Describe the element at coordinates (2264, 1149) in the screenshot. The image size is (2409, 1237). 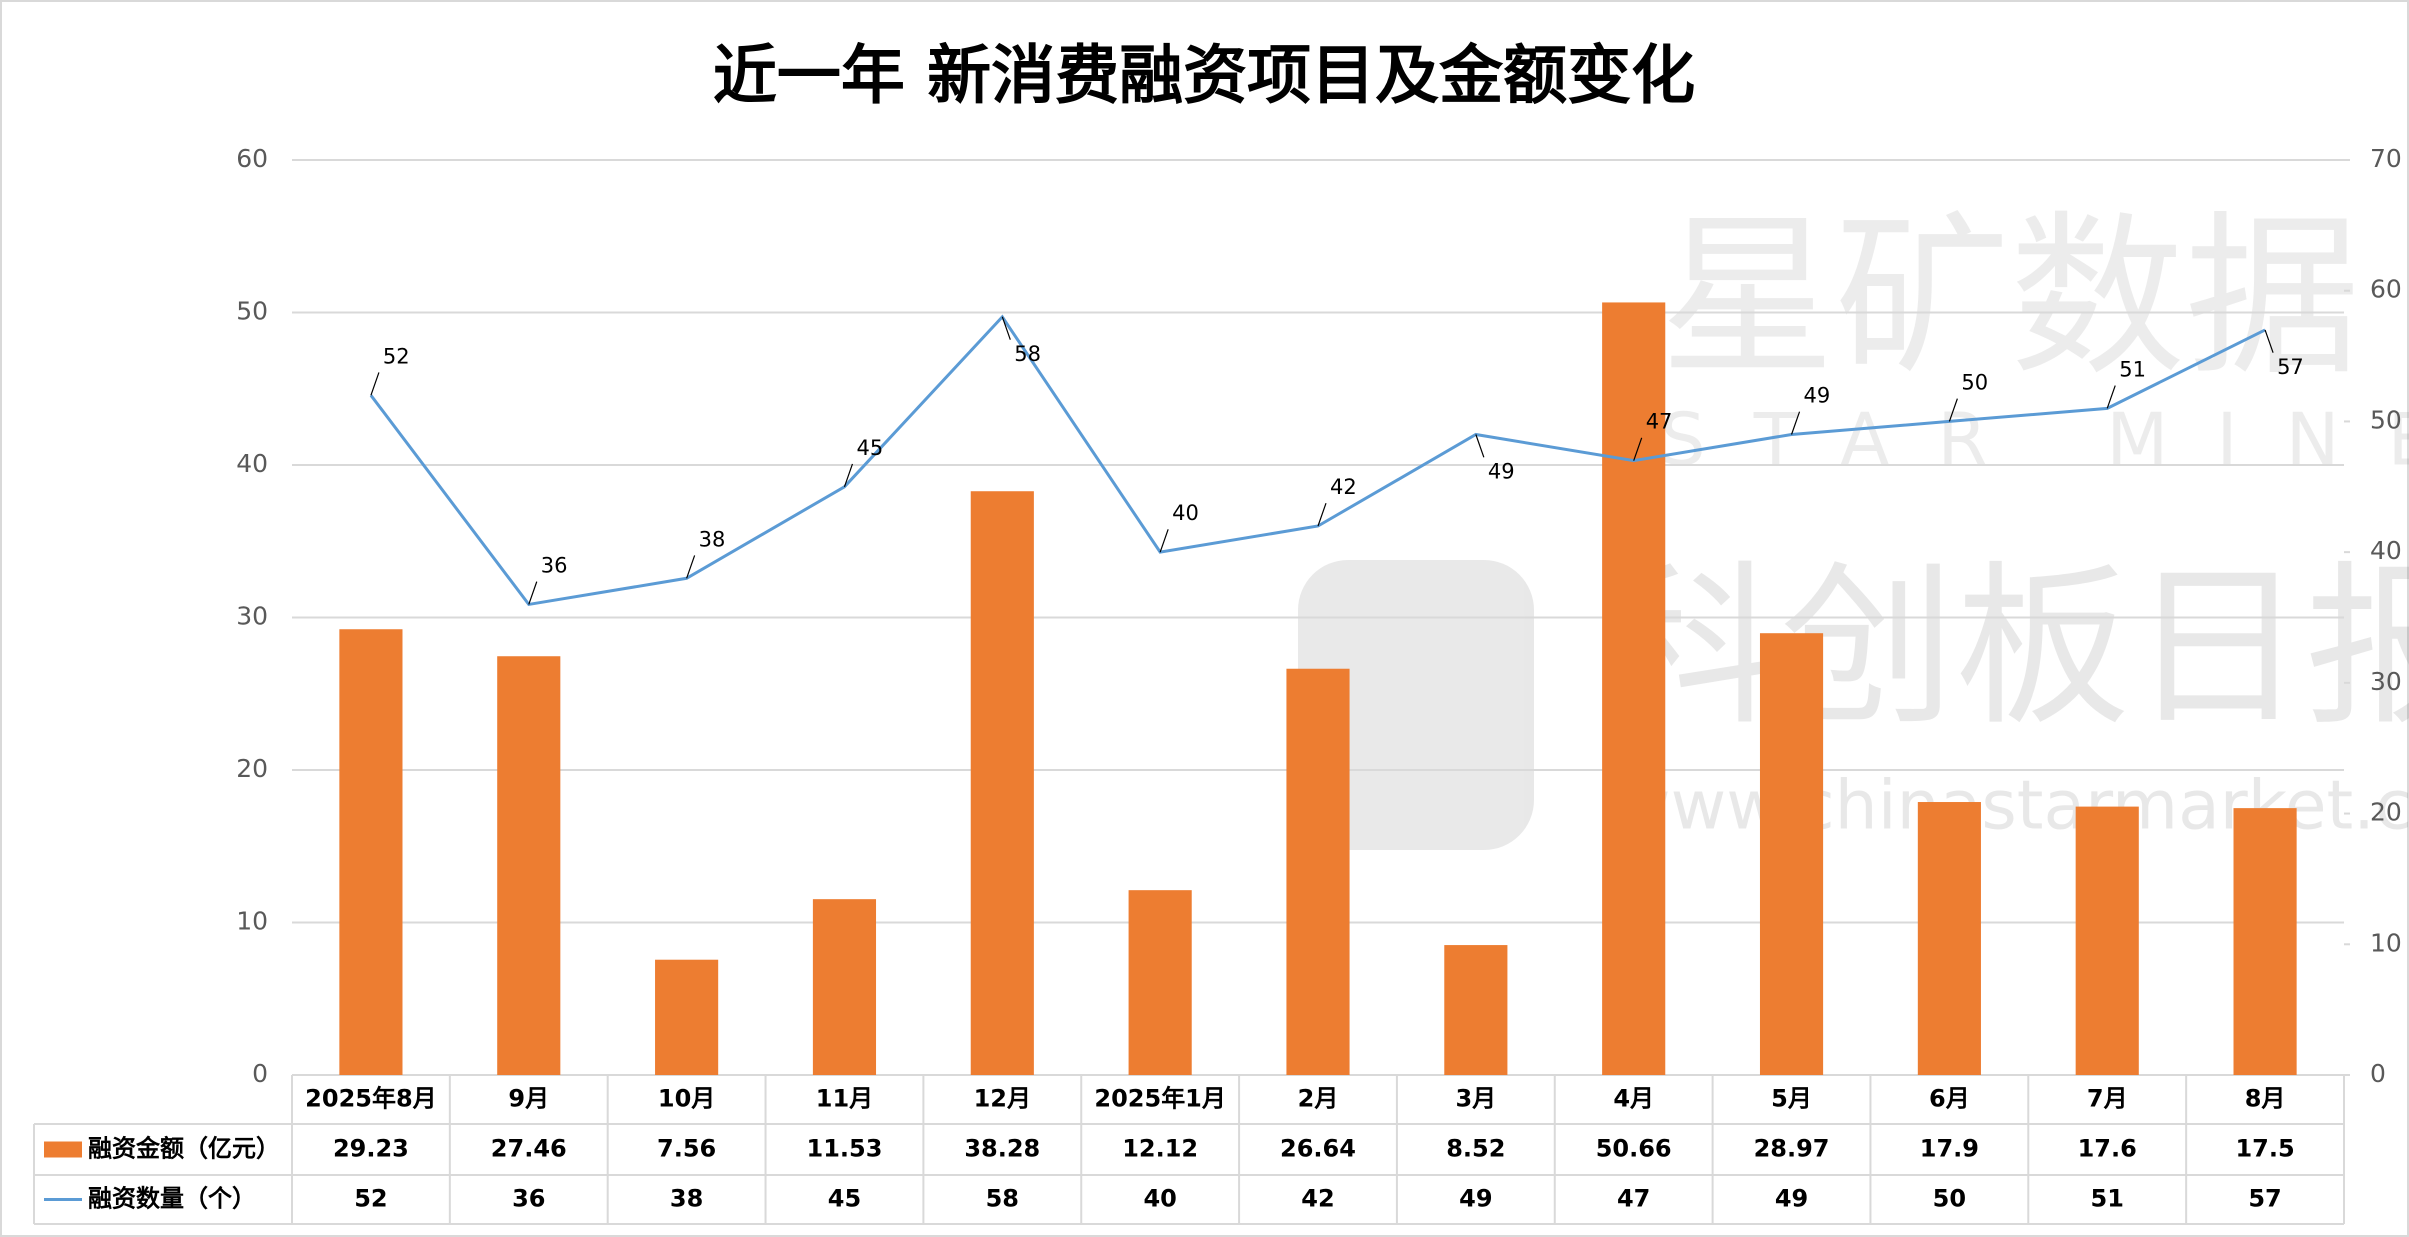
I see `table-value: 17.5` at that location.